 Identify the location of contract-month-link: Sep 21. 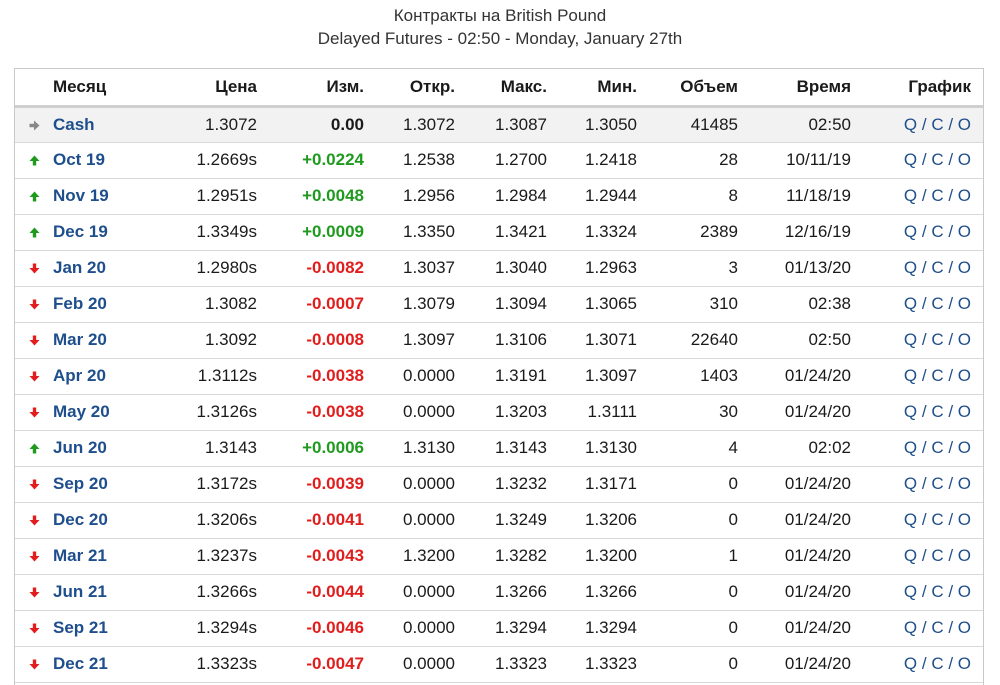
(80, 627).